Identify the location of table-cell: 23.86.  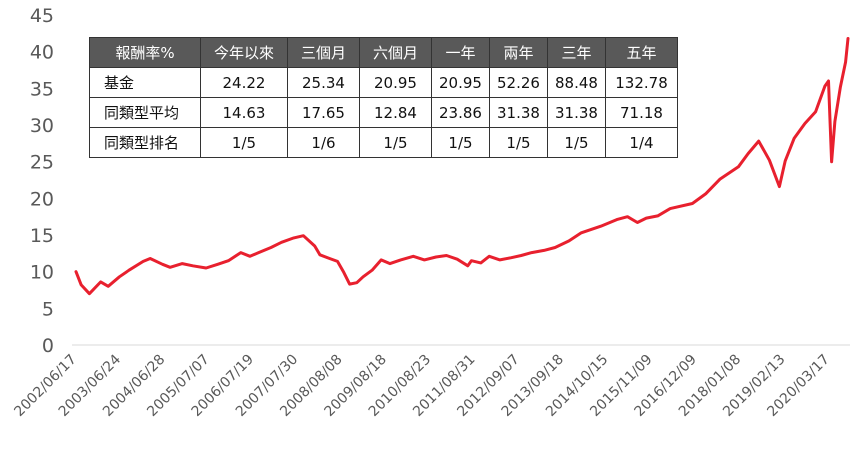
(460, 112).